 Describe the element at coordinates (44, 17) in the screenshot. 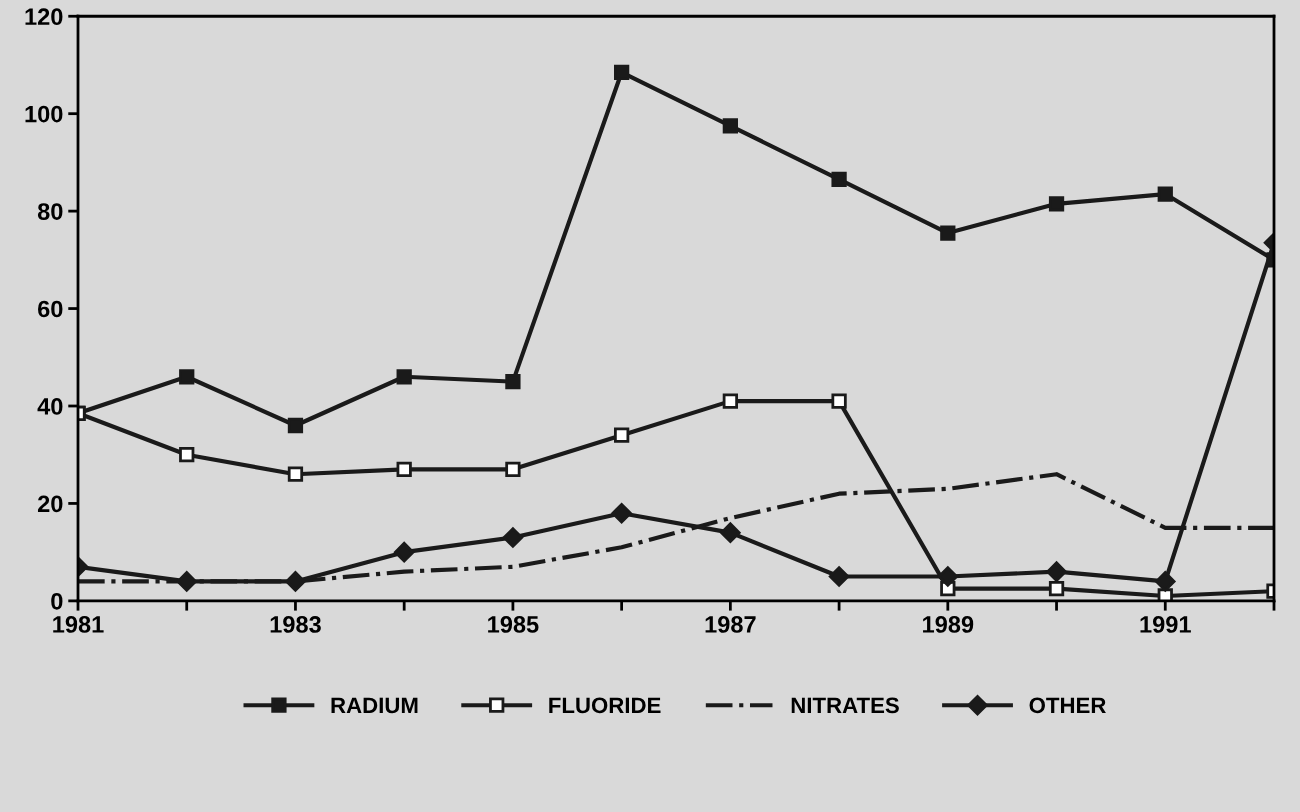

I see `y-tick-label: 120` at that location.